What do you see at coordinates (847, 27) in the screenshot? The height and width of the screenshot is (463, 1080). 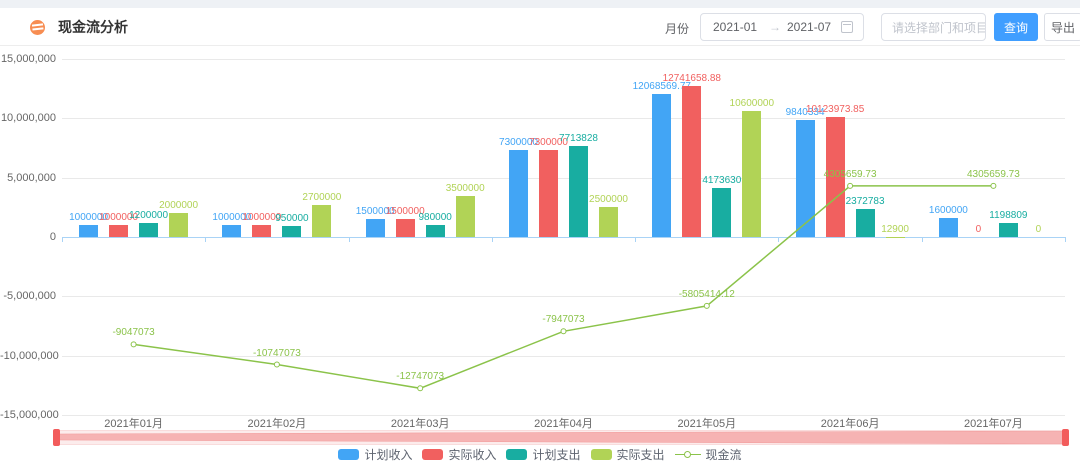 I see `calendar-icon` at bounding box center [847, 27].